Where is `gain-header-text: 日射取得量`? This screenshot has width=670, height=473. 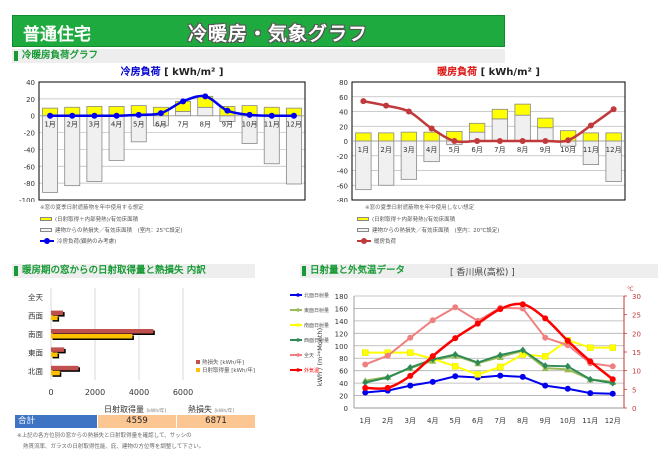 gain-header-text: 日射取得量 is located at coordinates (124, 409).